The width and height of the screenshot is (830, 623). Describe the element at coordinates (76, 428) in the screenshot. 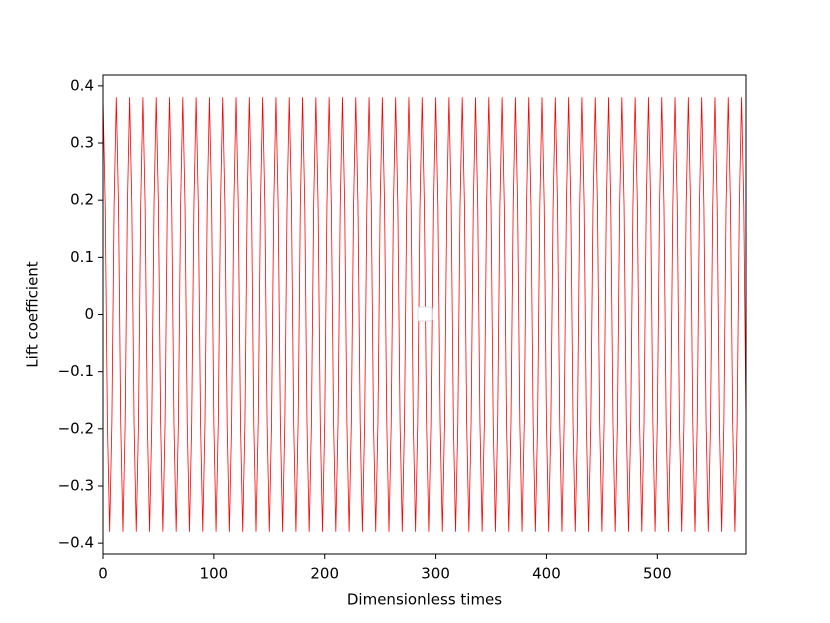

I see `y-tick-label: −0.2` at that location.